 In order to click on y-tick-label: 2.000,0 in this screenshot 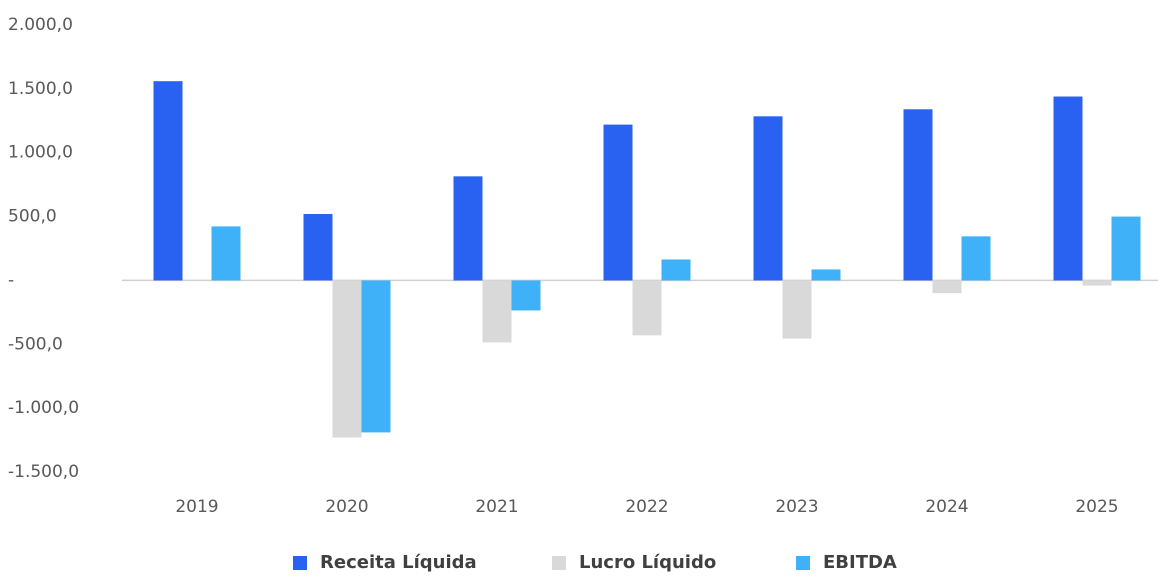, I will do `click(40, 25)`.